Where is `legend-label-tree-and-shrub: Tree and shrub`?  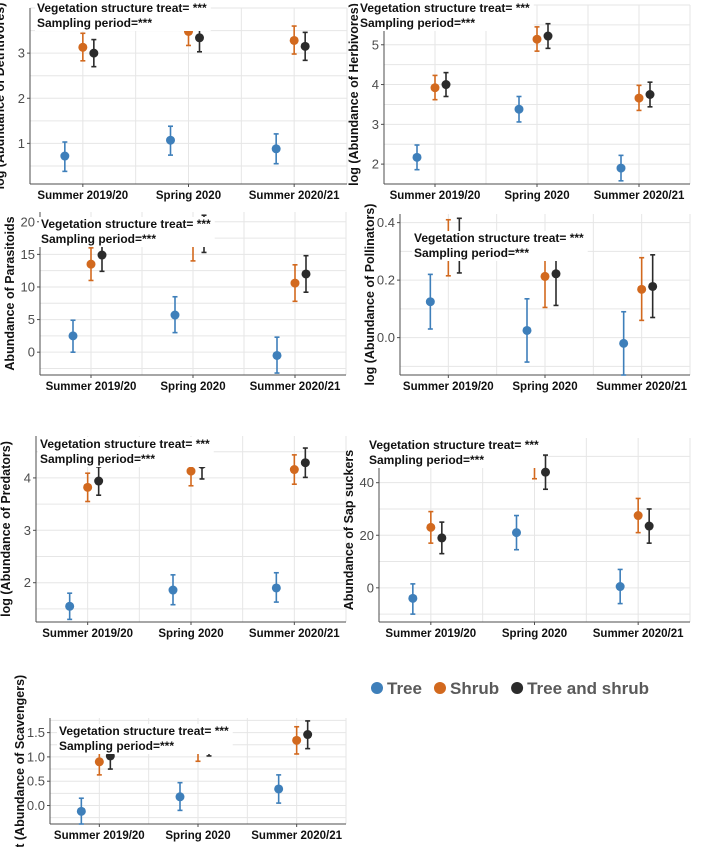 legend-label-tree-and-shrub: Tree and shrub is located at coordinates (588, 688).